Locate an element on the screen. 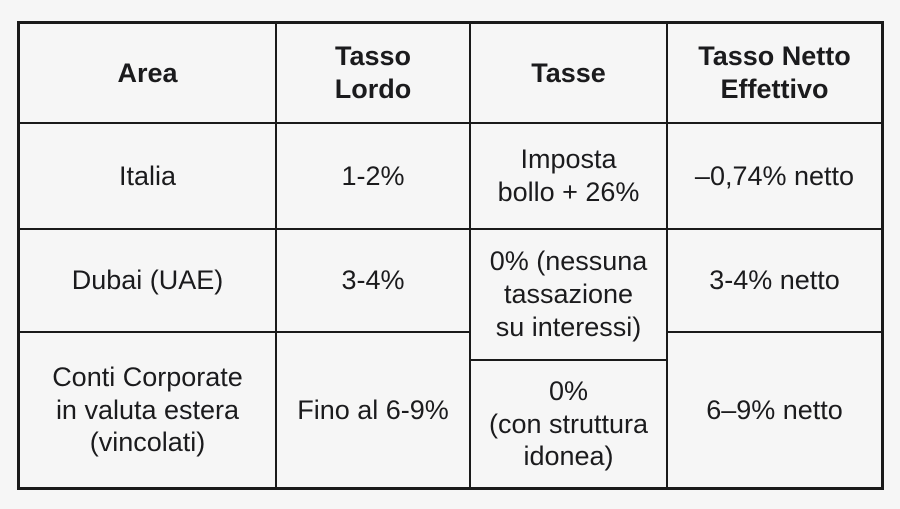 Image resolution: width=900 pixels, height=509 pixels. column-header-tasso-lordo: Tasso Lordo is located at coordinates (373, 74).